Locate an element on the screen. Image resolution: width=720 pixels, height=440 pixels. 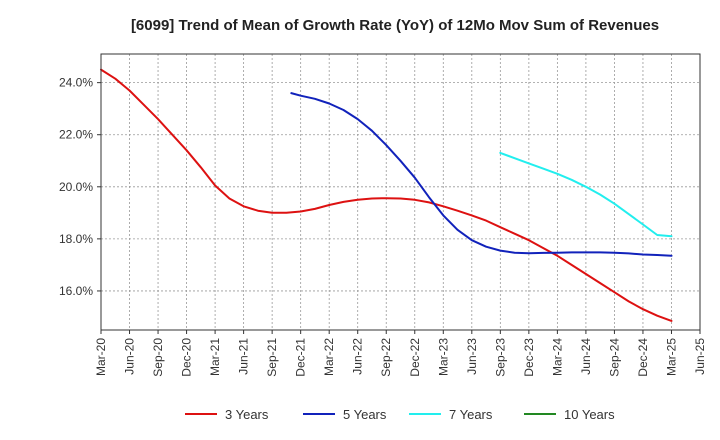
y-tick-label: 22.0% is located at coordinates (76, 135).